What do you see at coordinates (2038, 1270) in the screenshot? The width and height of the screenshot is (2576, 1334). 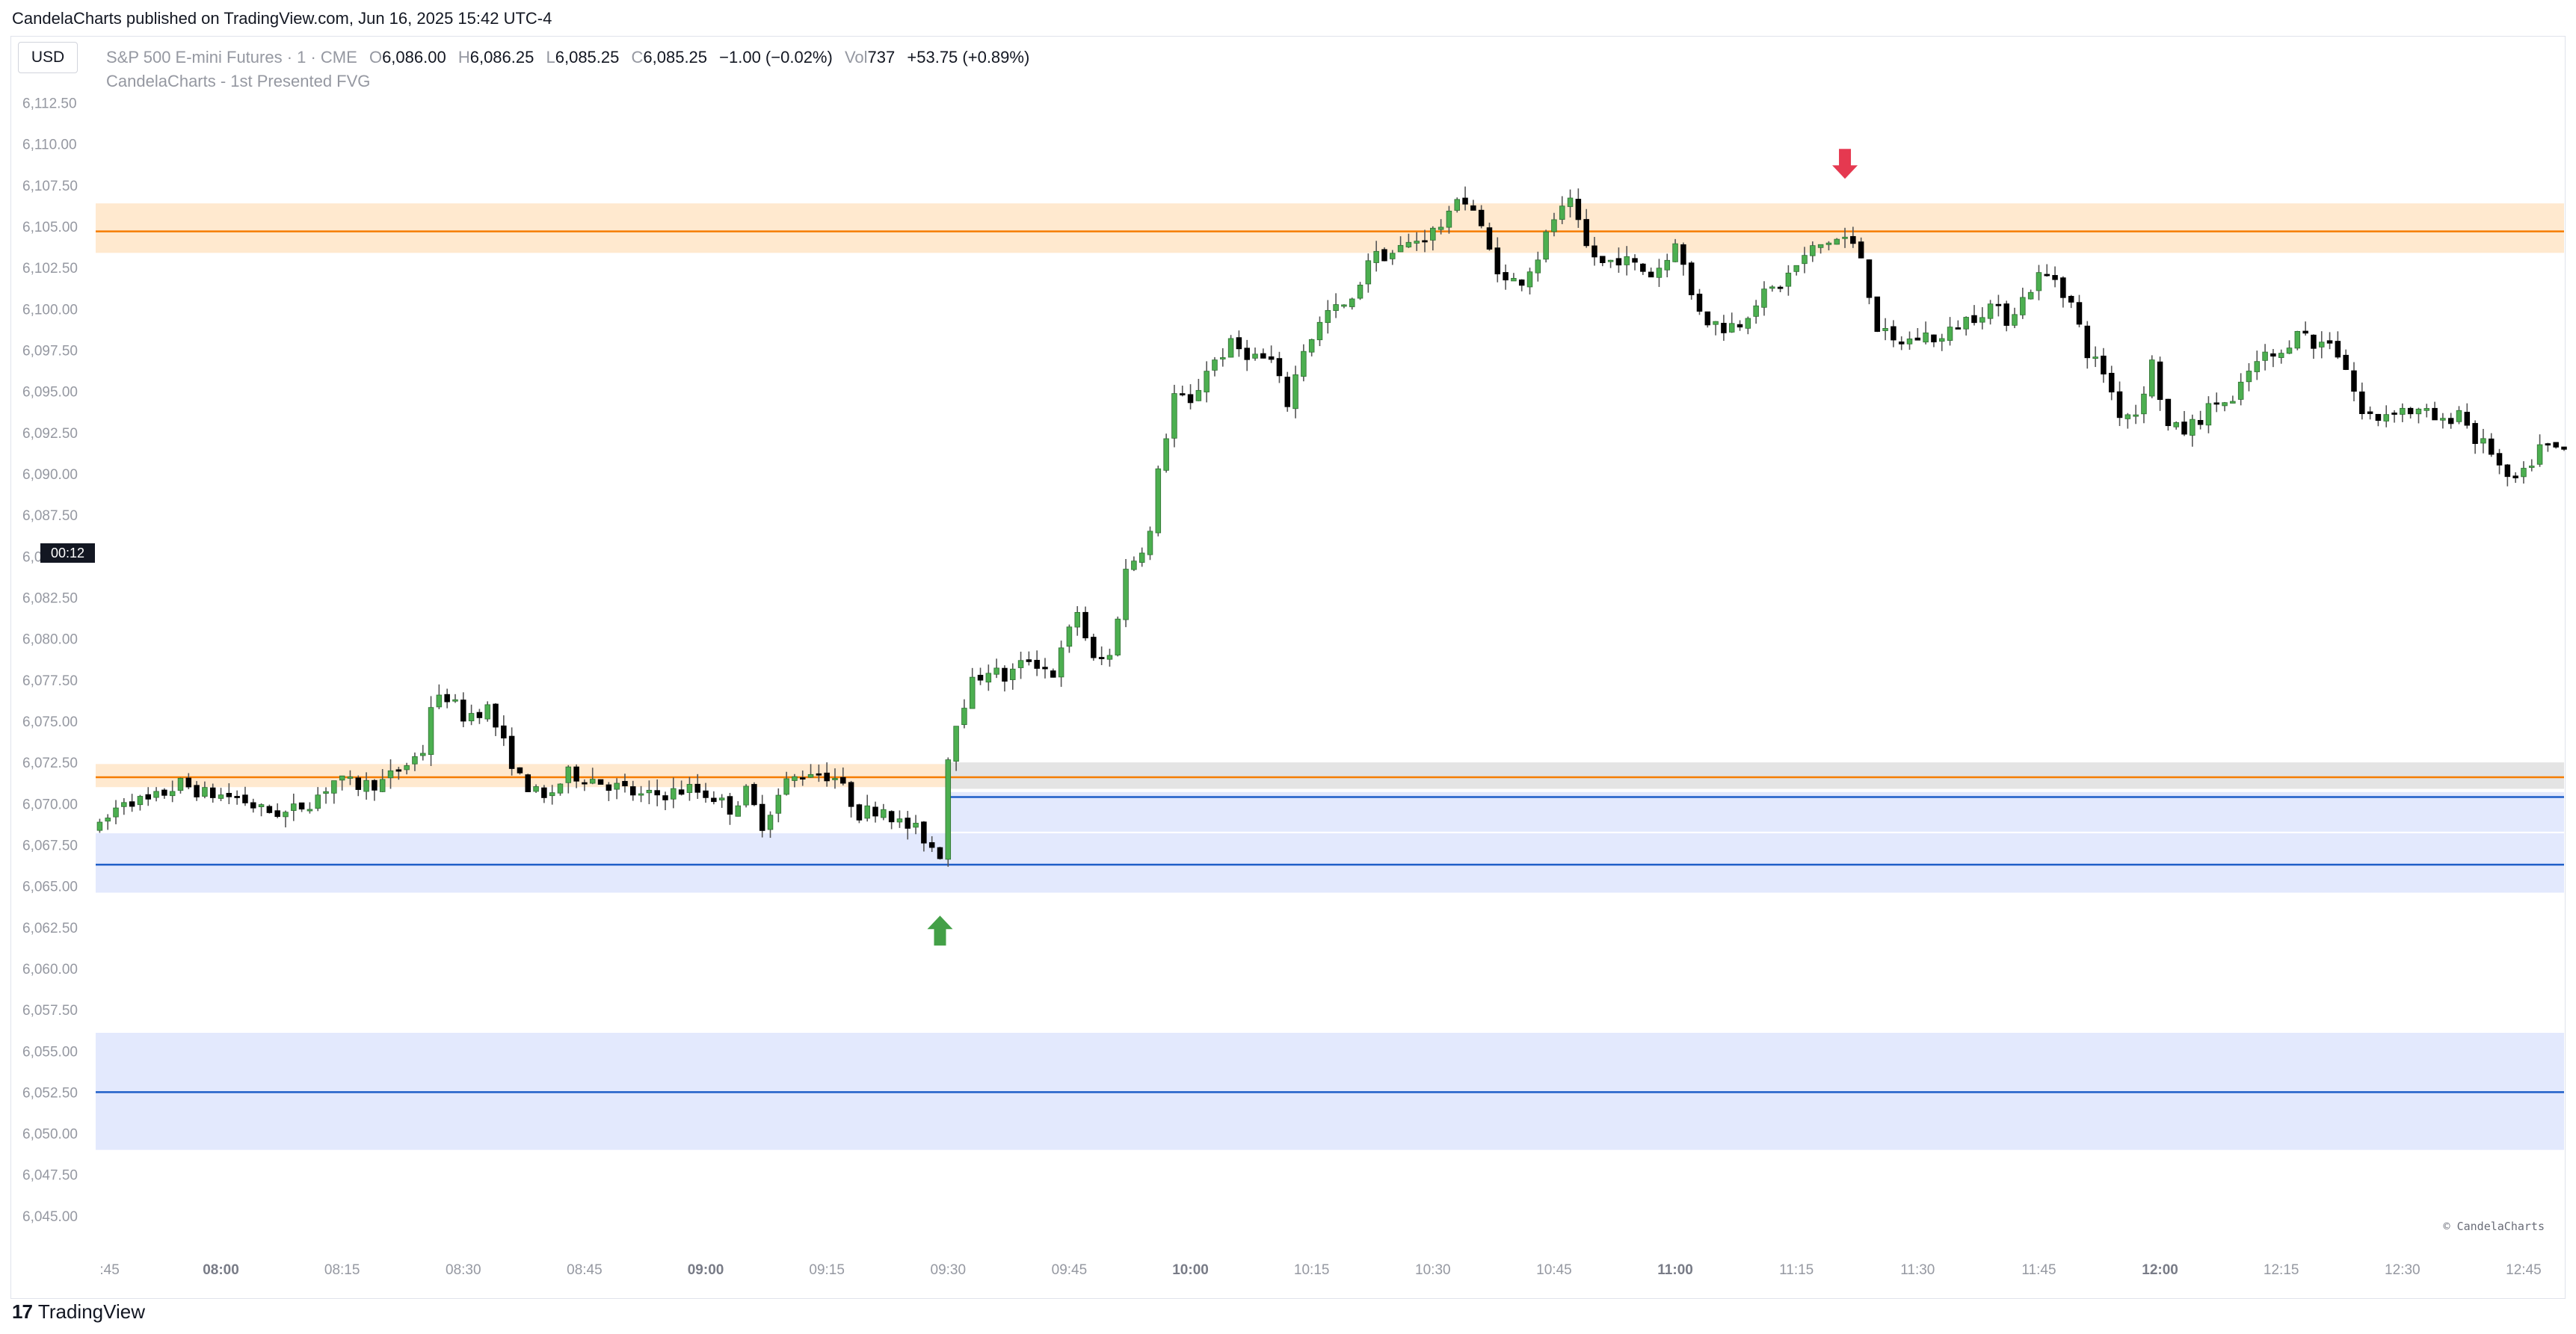 I see `x-tick-label: 11:45` at bounding box center [2038, 1270].